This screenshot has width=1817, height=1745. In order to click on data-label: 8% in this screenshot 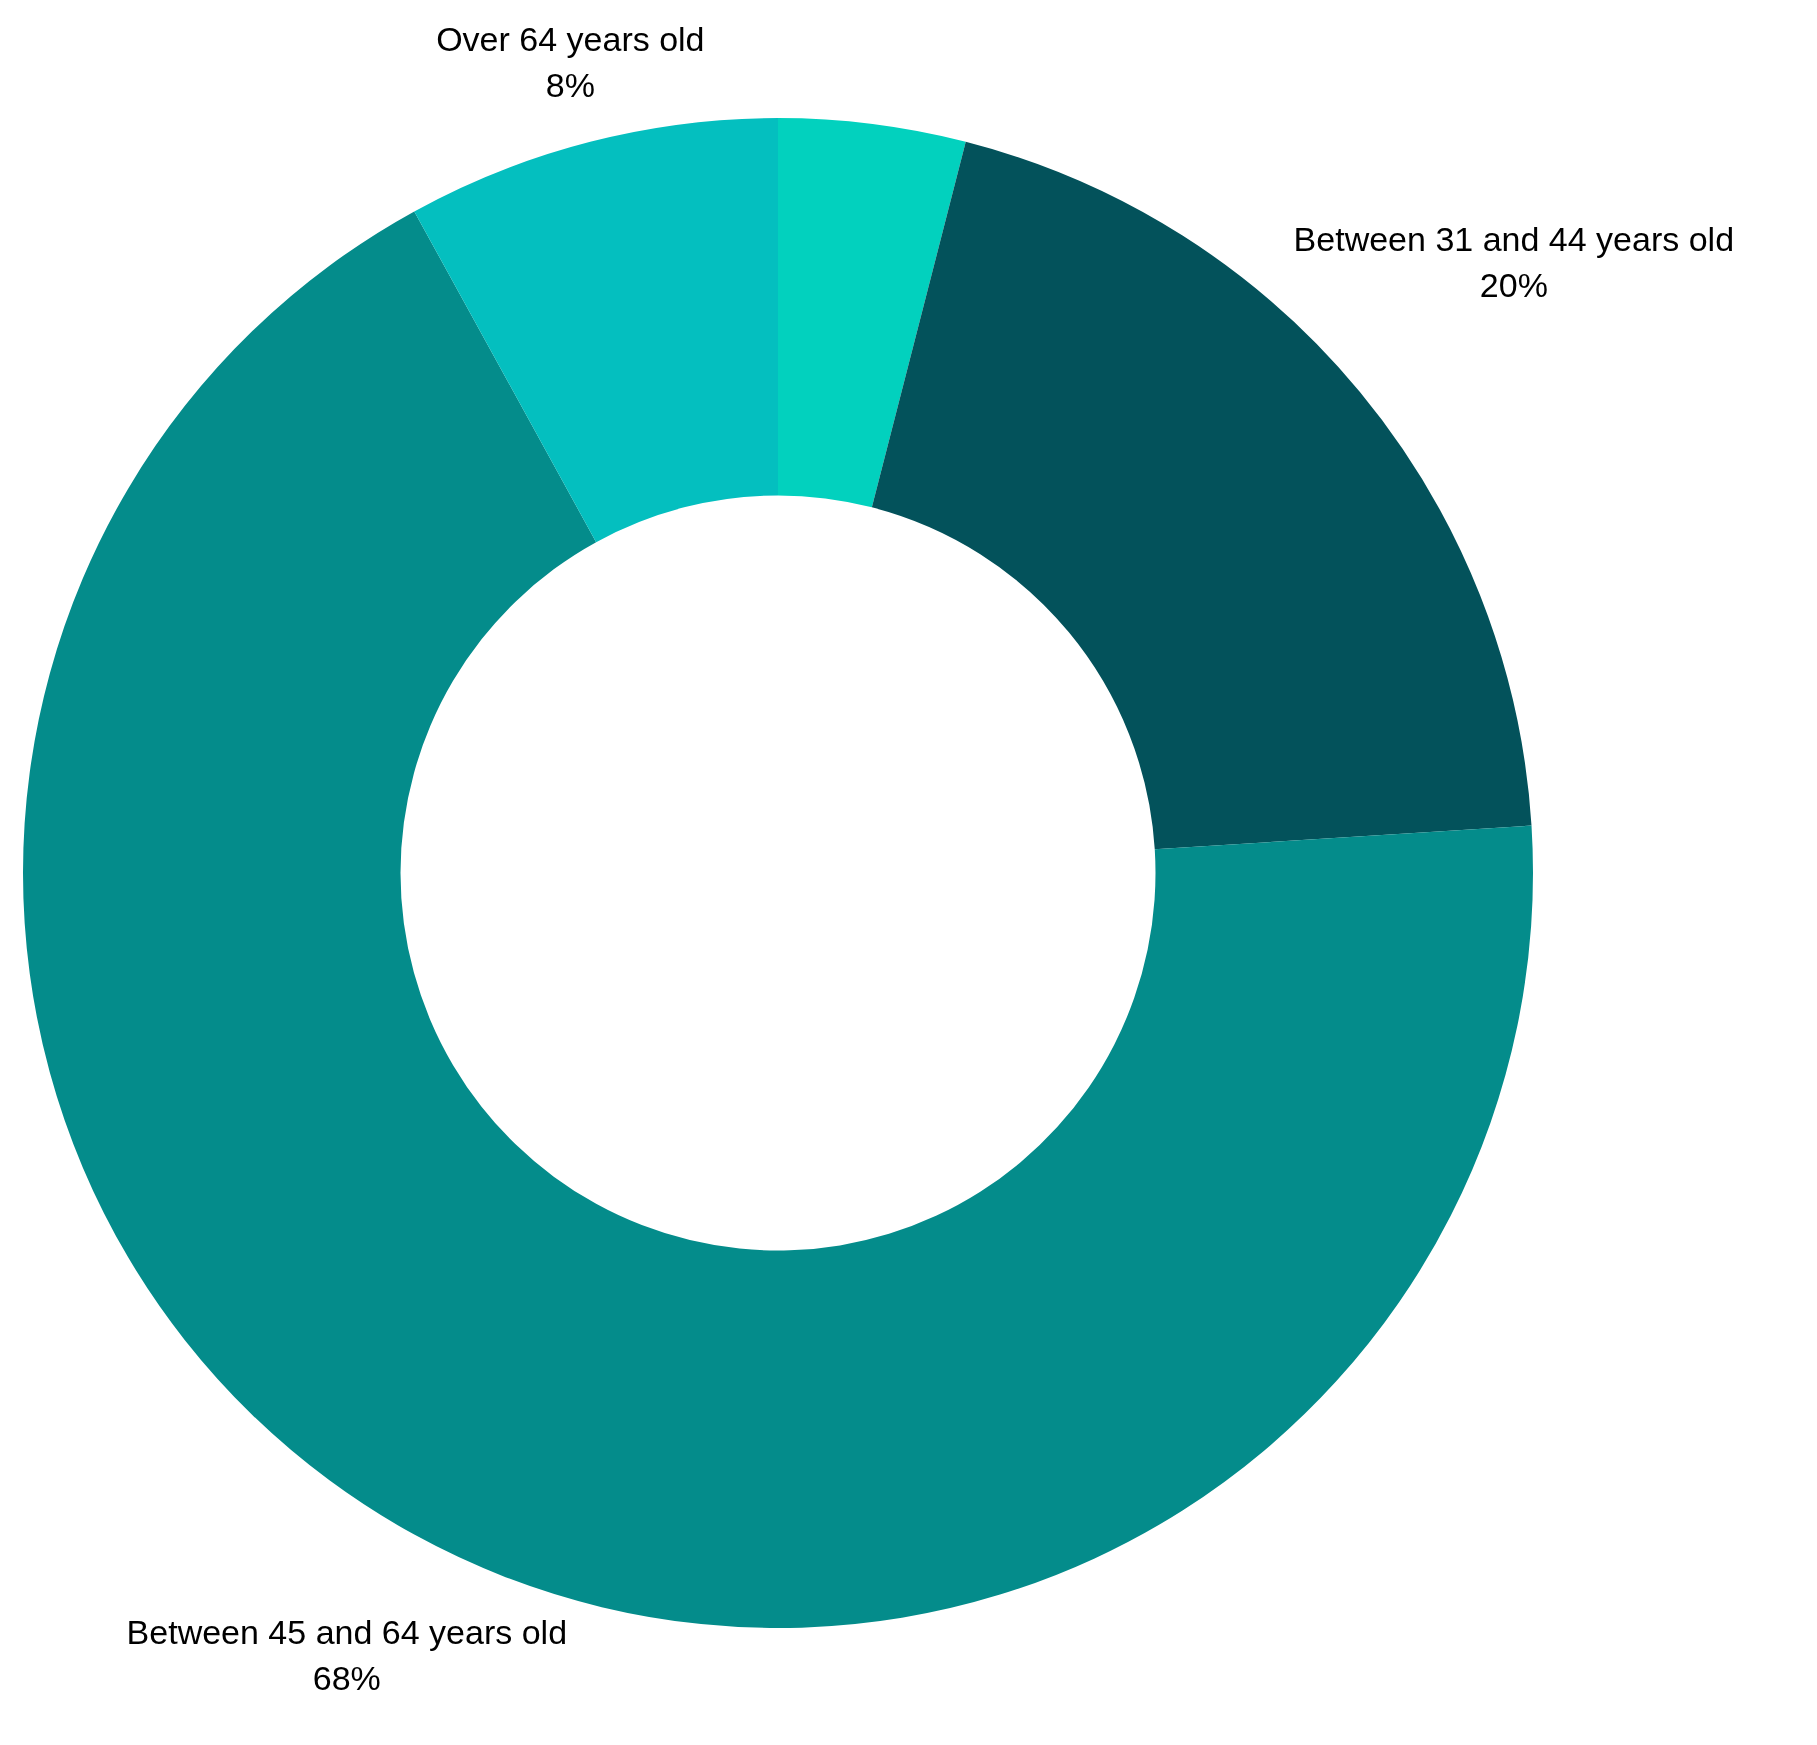, I will do `click(570, 84)`.